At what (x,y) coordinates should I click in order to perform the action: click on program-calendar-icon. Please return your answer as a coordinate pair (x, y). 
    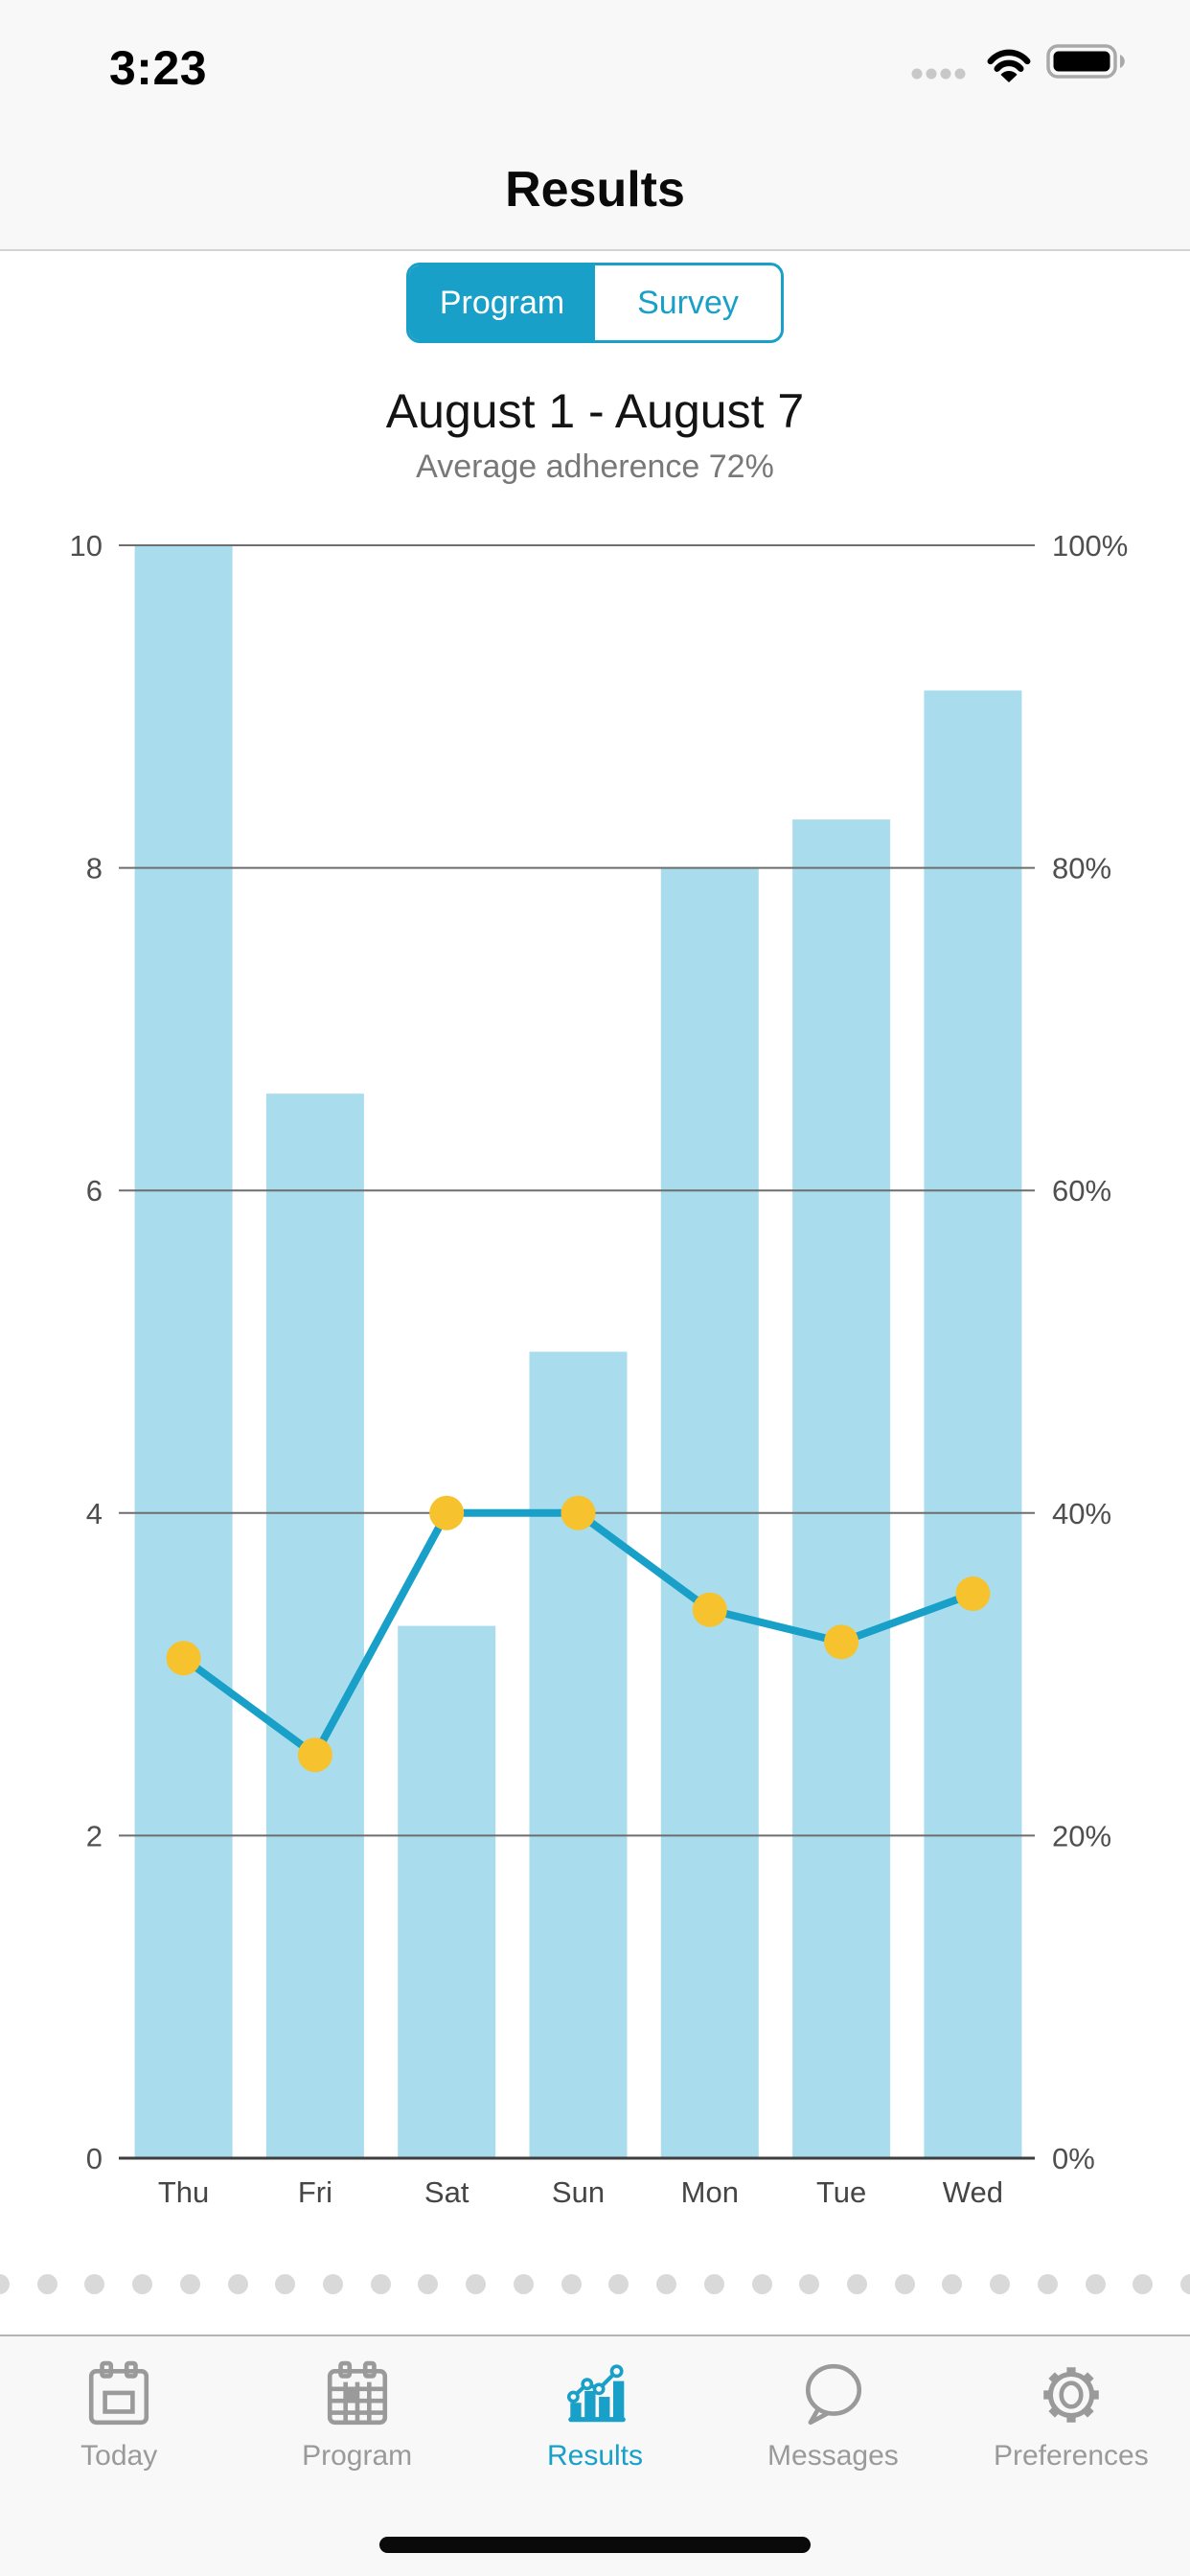
    Looking at the image, I should click on (358, 2394).